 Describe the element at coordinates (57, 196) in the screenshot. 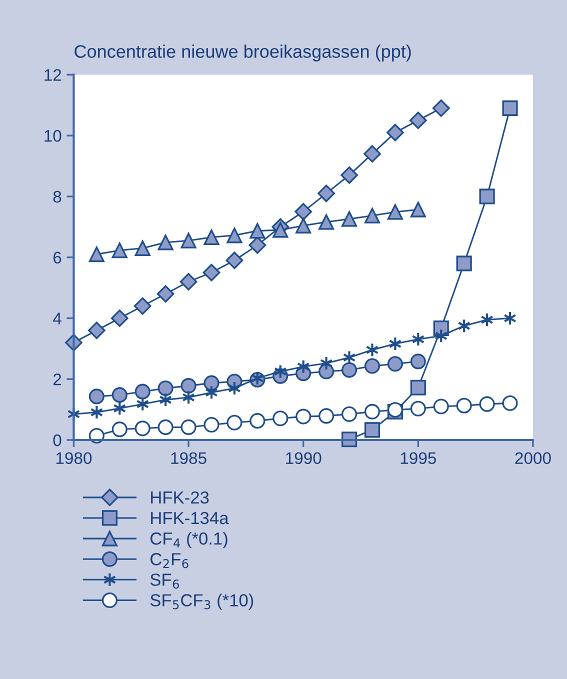

I see `y-tick-label: 8` at that location.